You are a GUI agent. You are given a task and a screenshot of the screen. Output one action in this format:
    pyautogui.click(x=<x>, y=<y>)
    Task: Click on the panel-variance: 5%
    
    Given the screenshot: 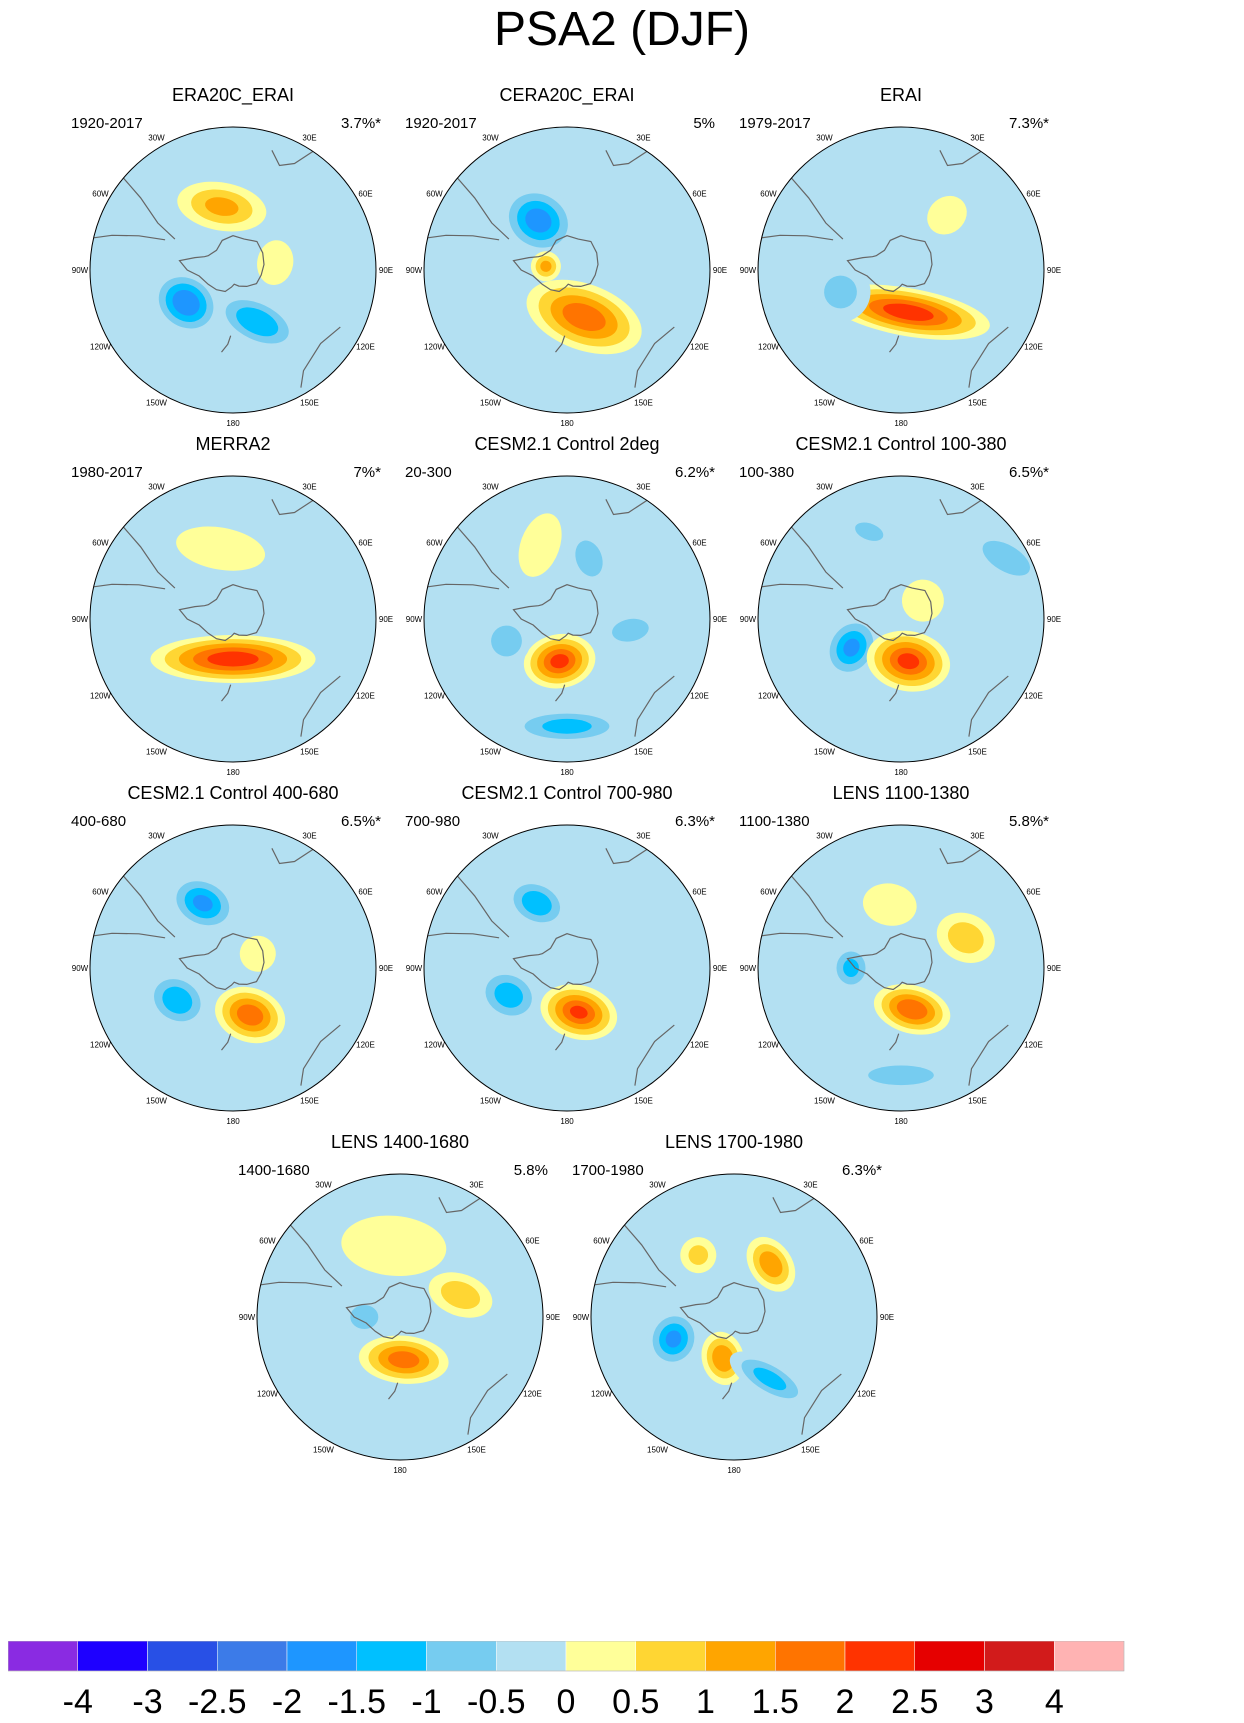 What is the action you would take?
    pyautogui.click(x=704, y=123)
    